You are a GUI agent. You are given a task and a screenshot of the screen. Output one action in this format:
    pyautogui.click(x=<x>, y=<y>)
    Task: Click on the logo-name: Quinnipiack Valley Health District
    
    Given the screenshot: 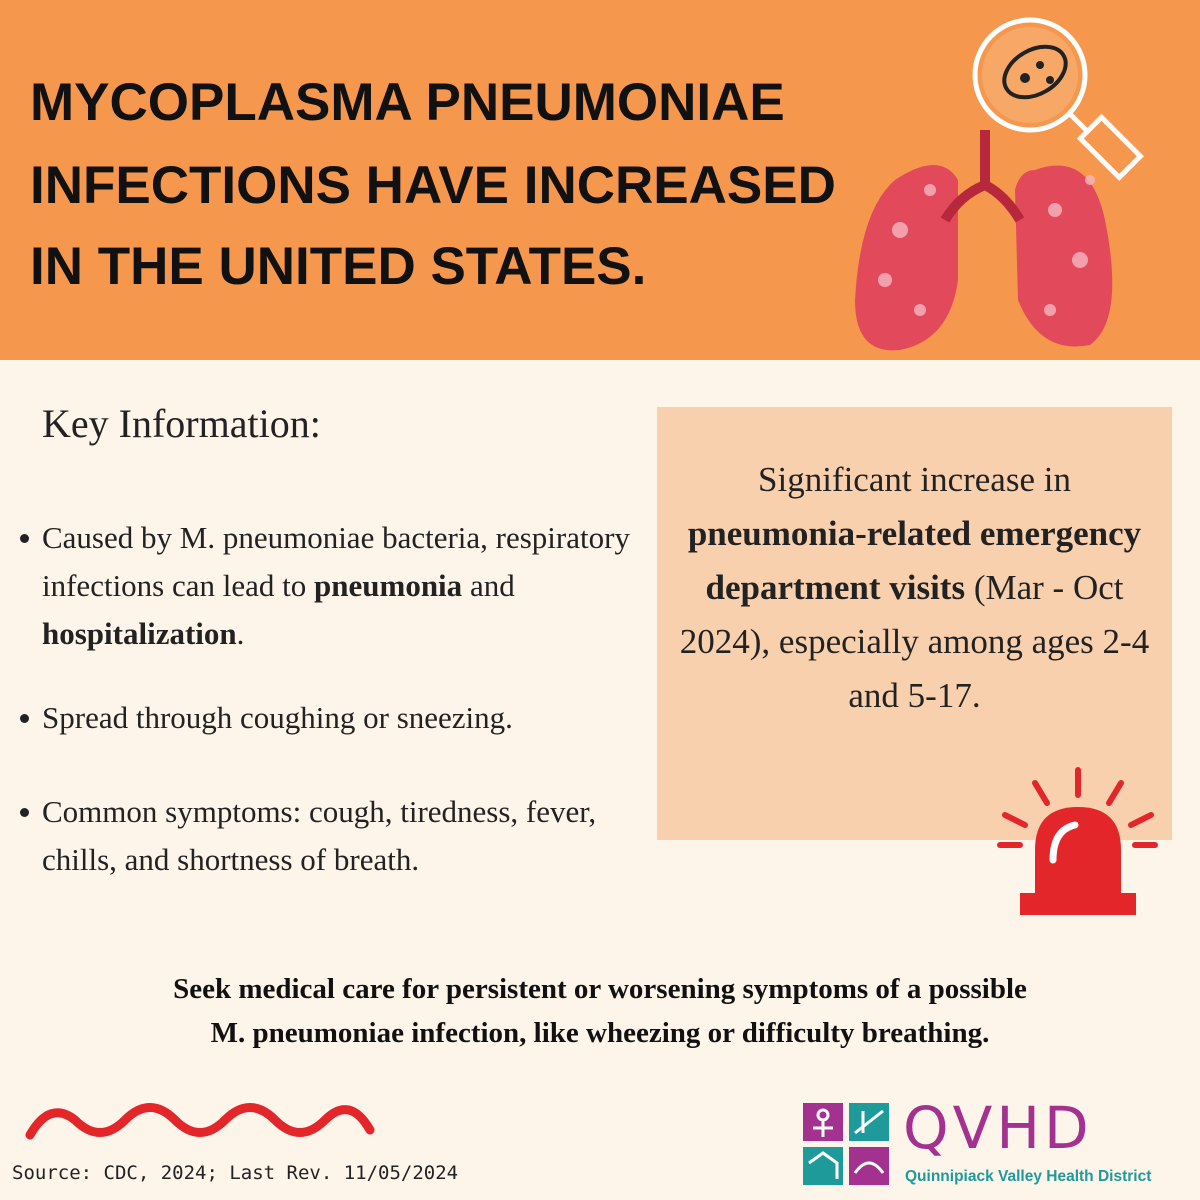 What is the action you would take?
    pyautogui.click(x=1028, y=1176)
    